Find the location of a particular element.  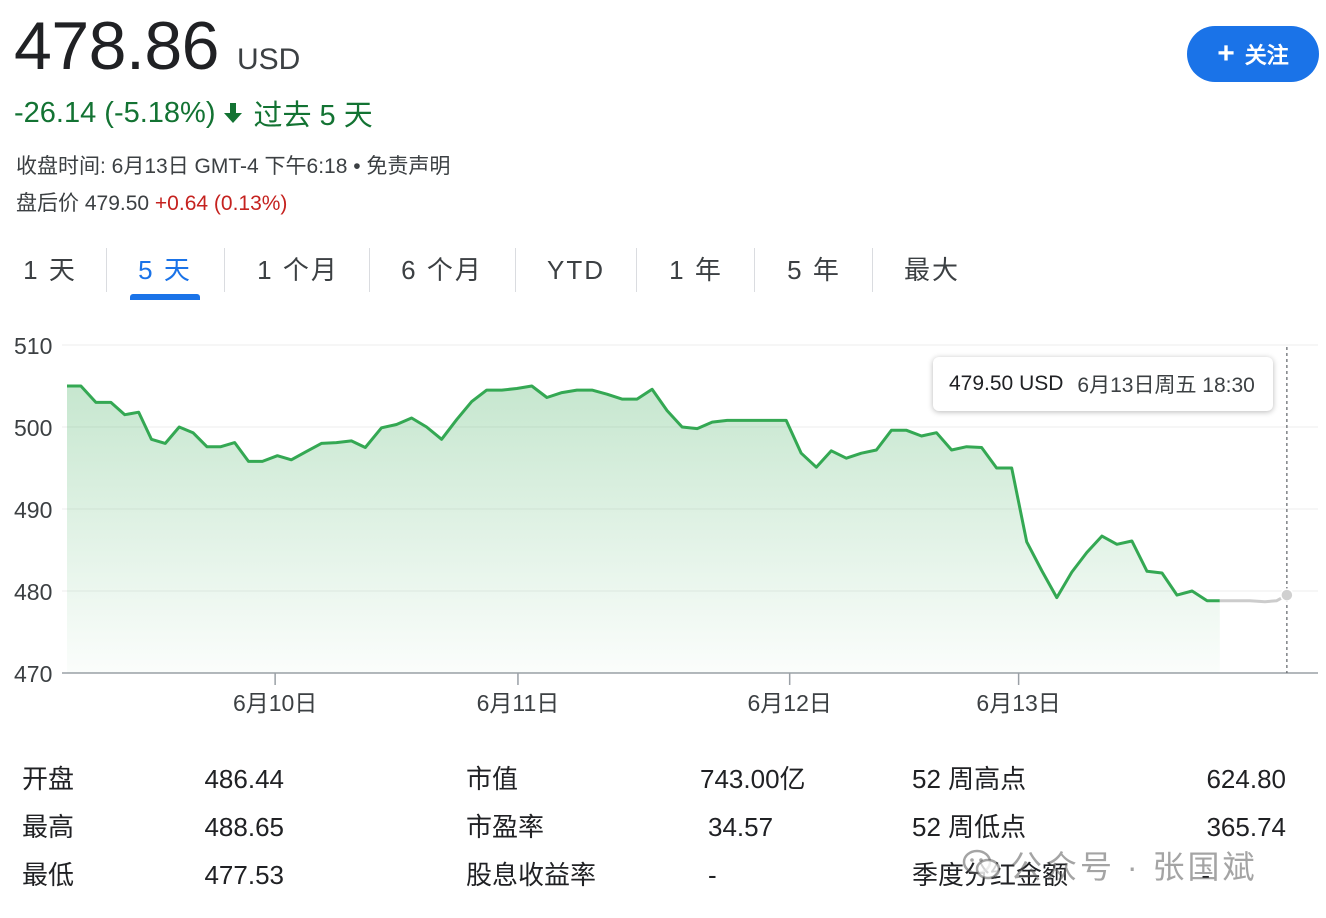

after-hours-info: 盘后价 479.50 +0.64 (0.13%) is located at coordinates (151, 202).